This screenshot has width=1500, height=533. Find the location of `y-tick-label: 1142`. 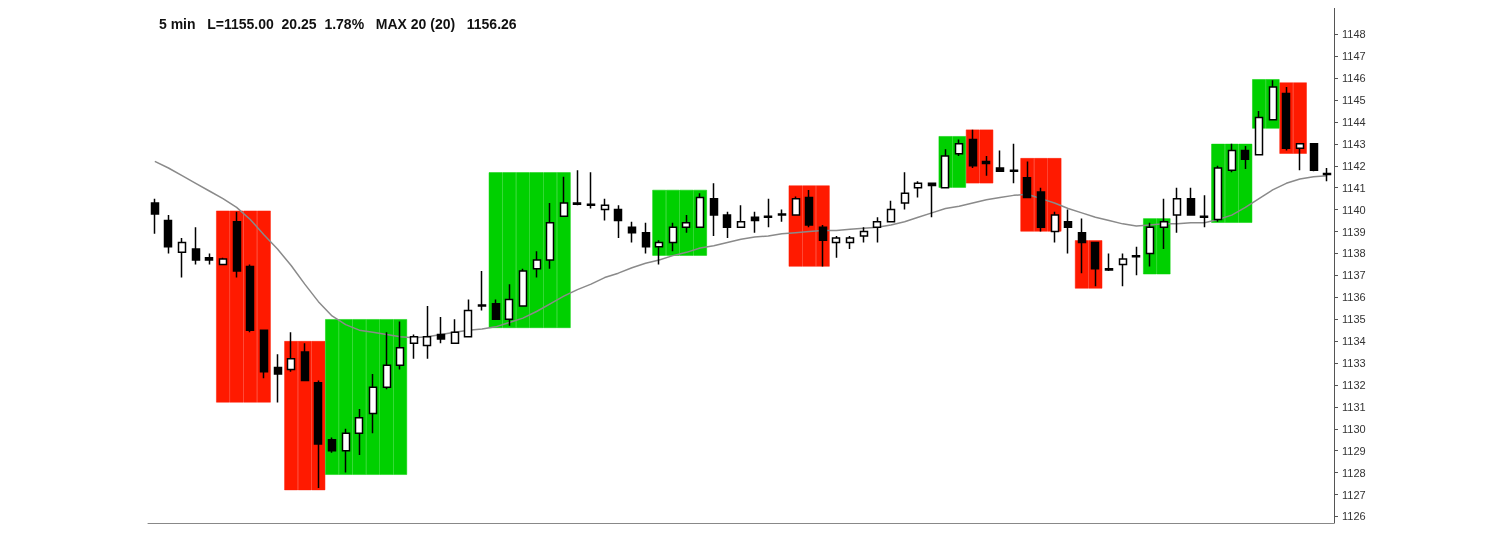

y-tick-label: 1142 is located at coordinates (1354, 165).